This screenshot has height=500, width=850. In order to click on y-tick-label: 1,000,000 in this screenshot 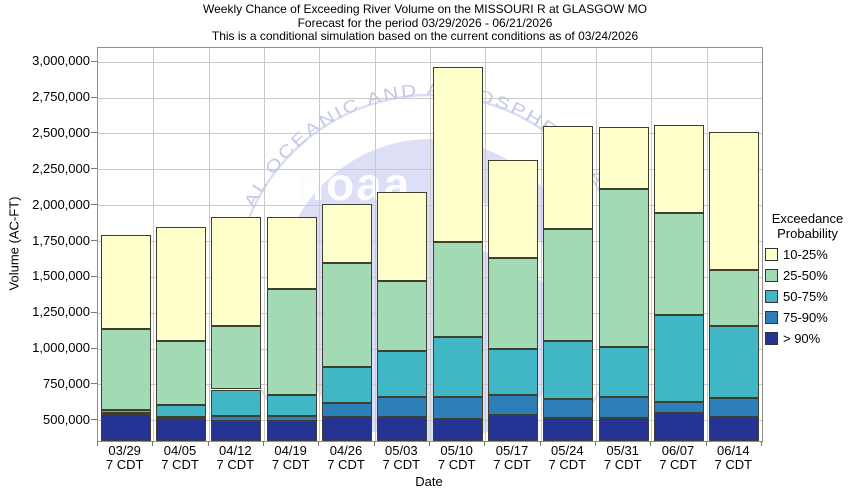, I will do `click(61, 348)`.